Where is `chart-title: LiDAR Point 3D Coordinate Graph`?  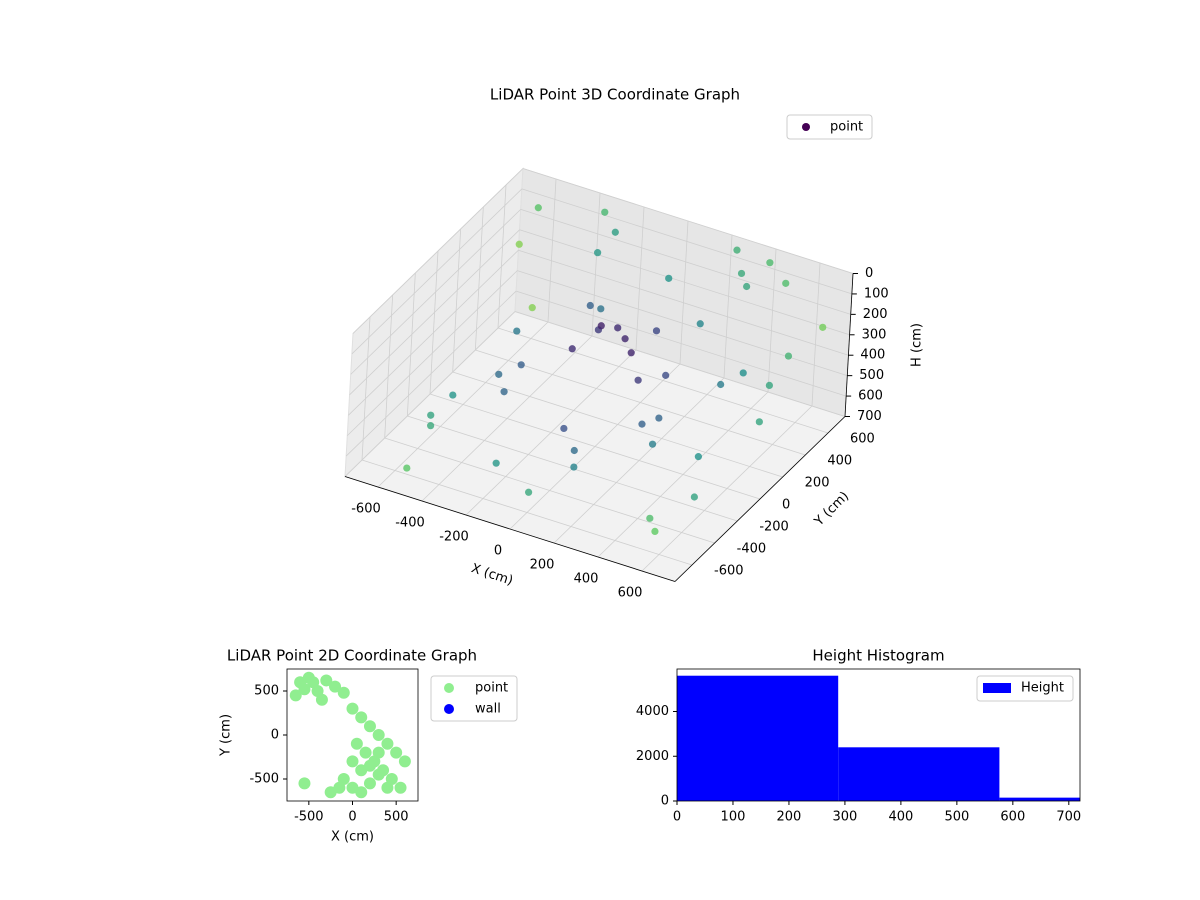 chart-title: LiDAR Point 3D Coordinate Graph is located at coordinates (615, 95).